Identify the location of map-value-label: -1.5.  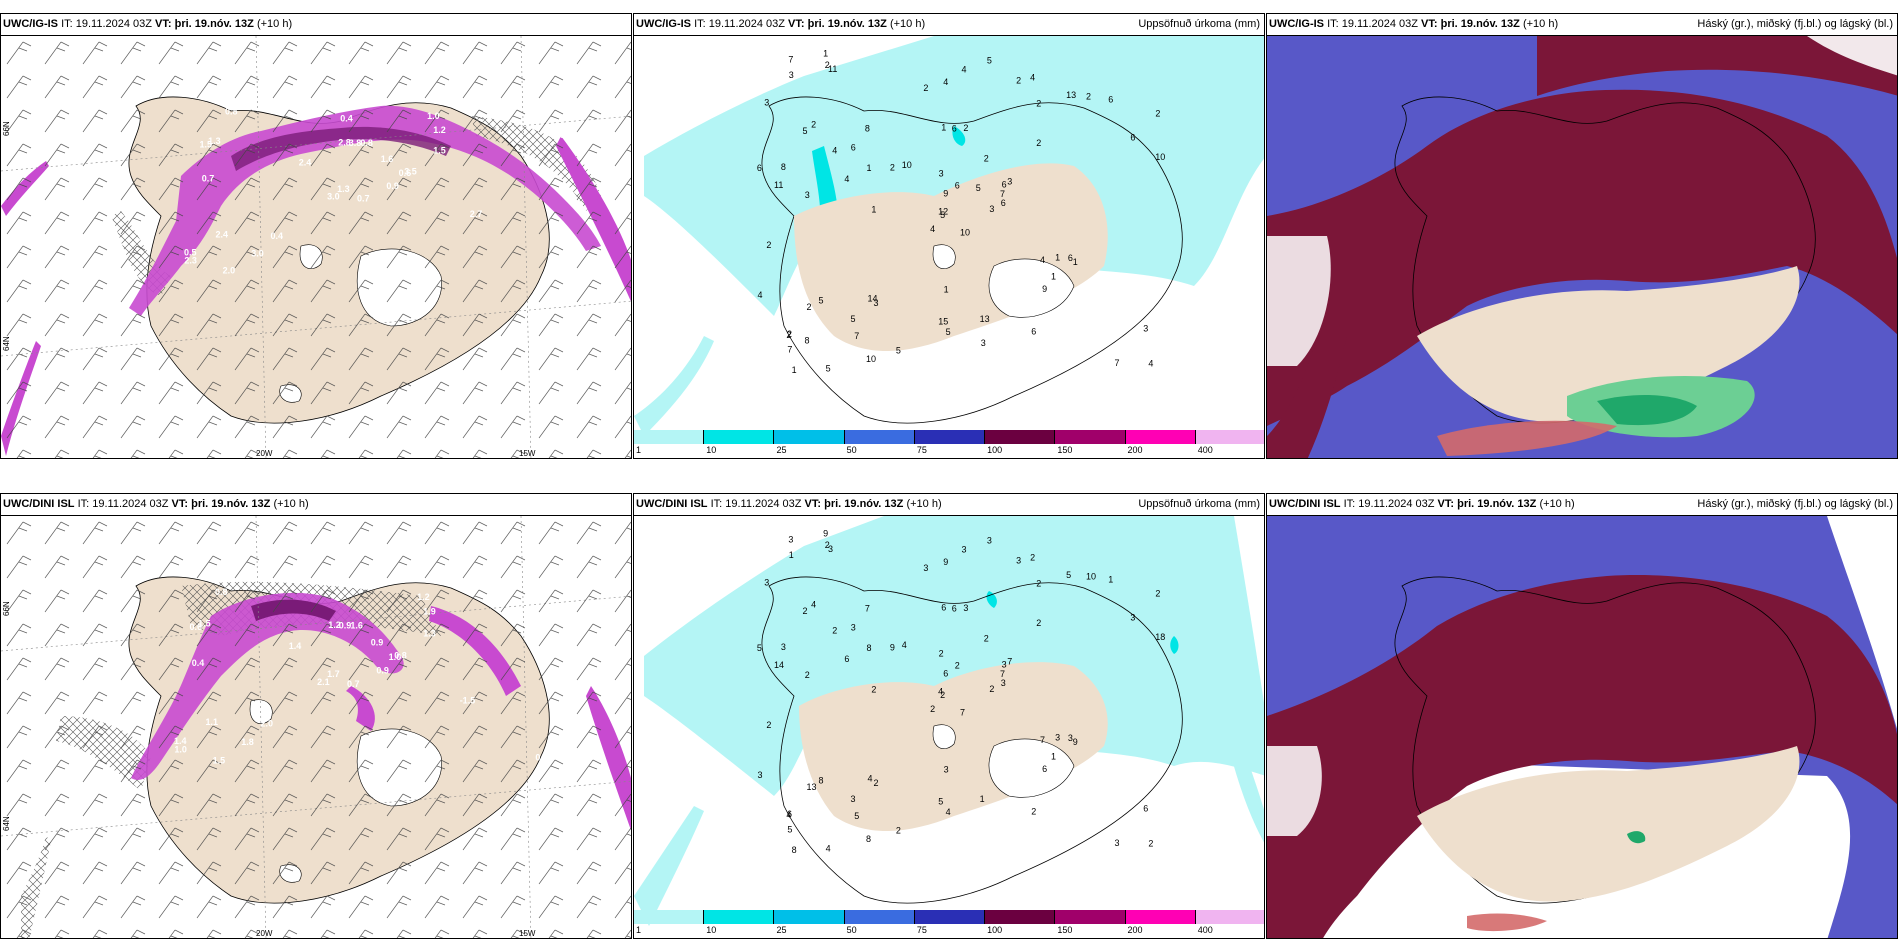
(468, 701).